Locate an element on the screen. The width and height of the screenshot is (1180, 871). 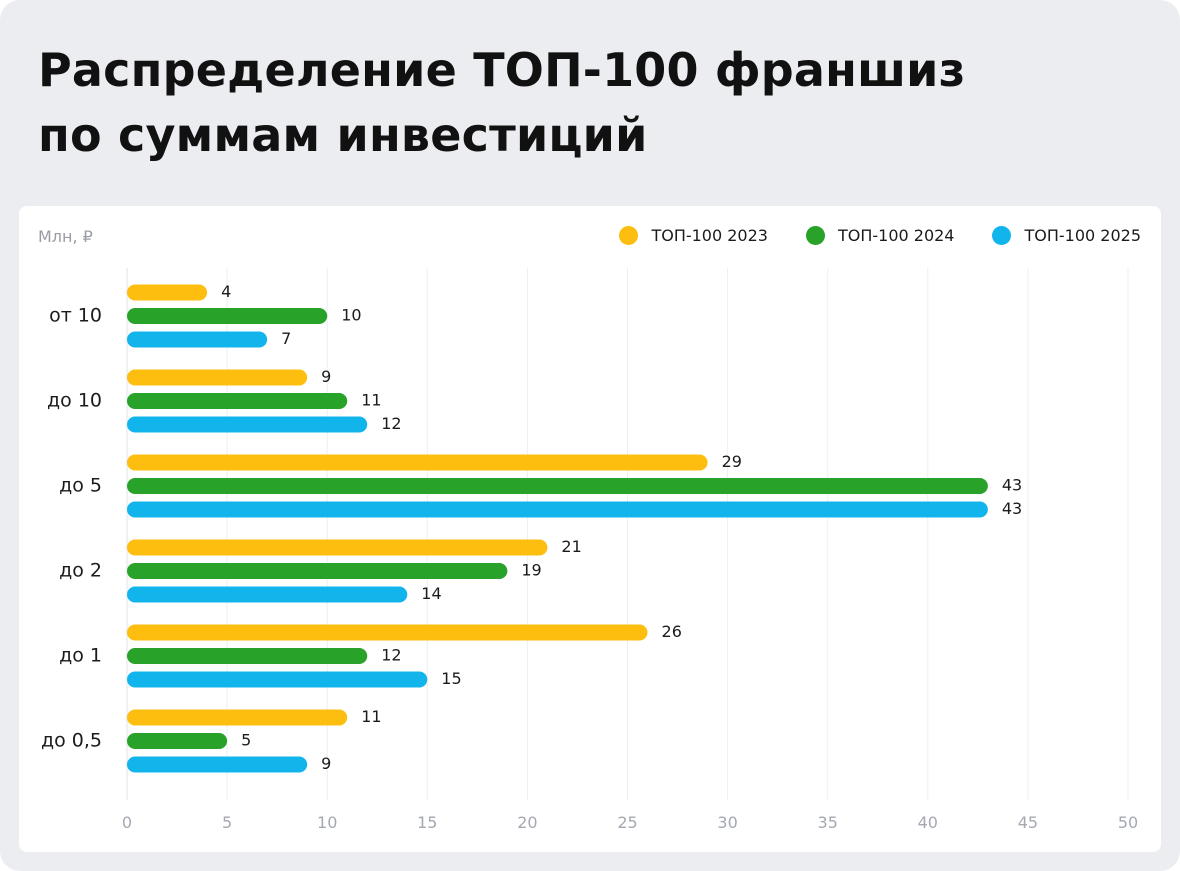
data-label: 14 is located at coordinates (431, 593).